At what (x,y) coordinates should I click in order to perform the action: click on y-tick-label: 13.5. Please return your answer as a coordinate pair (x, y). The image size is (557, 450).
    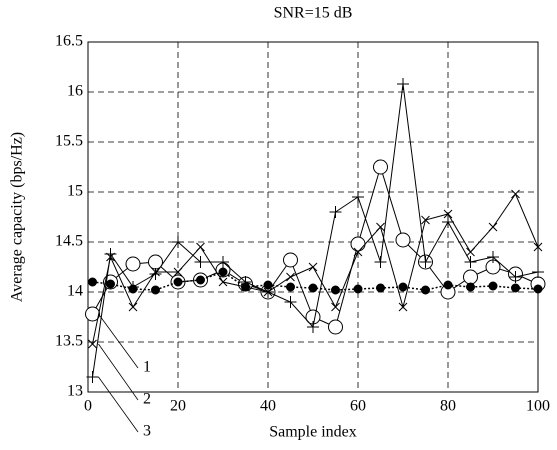
    Looking at the image, I should click on (69, 341).